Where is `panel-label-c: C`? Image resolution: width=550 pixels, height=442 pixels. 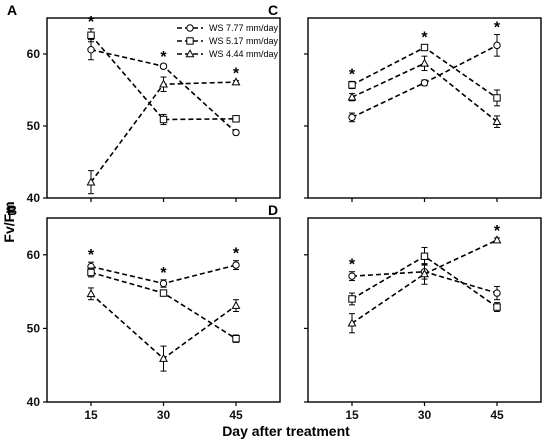 panel-label-c: C is located at coordinates (273, 10).